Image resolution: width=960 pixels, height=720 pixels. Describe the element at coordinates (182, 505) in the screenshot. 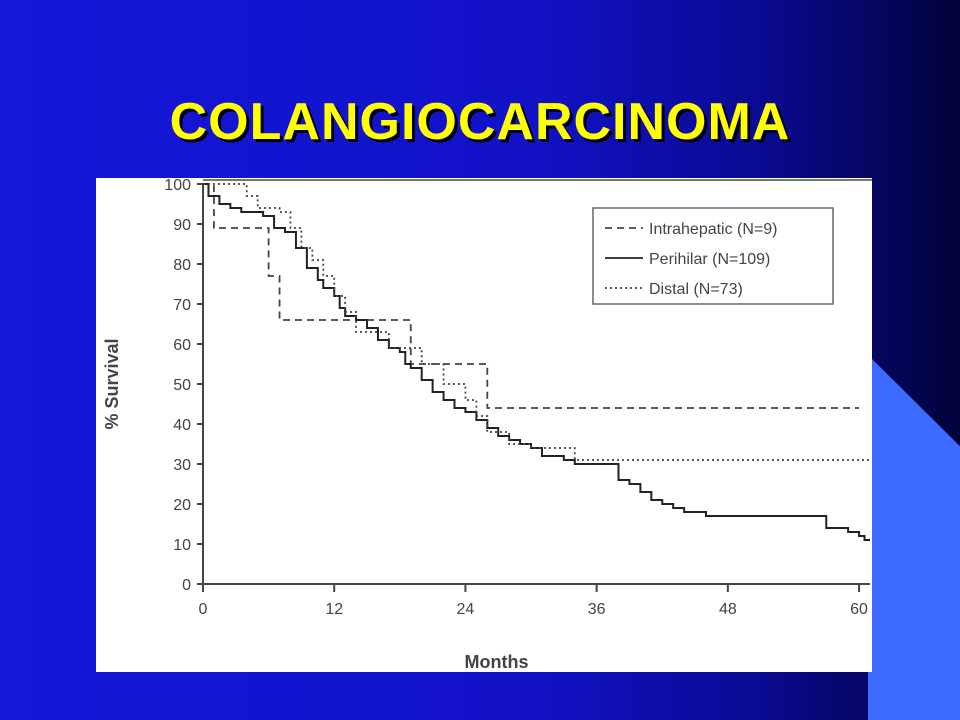

I see `y-tick-label: 20` at that location.